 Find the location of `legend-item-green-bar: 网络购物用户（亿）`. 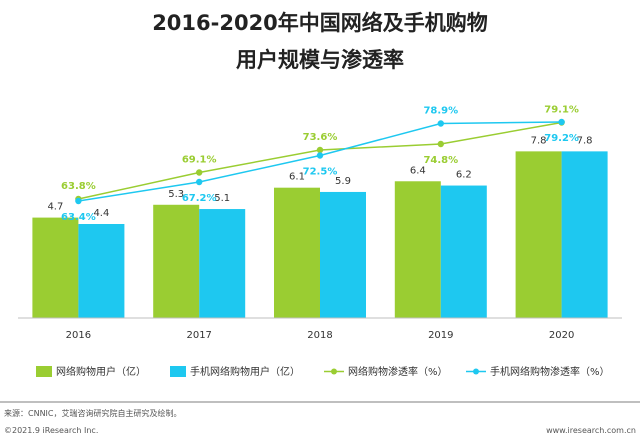

legend-item-green-bar: 网络购物用户（亿） is located at coordinates (91, 371).